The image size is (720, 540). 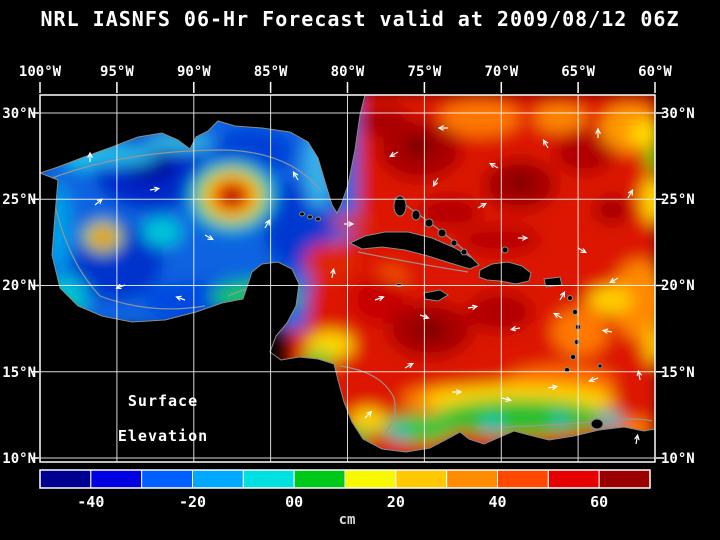 I want to click on lat-label-left: 15°N, so click(x=19, y=373).